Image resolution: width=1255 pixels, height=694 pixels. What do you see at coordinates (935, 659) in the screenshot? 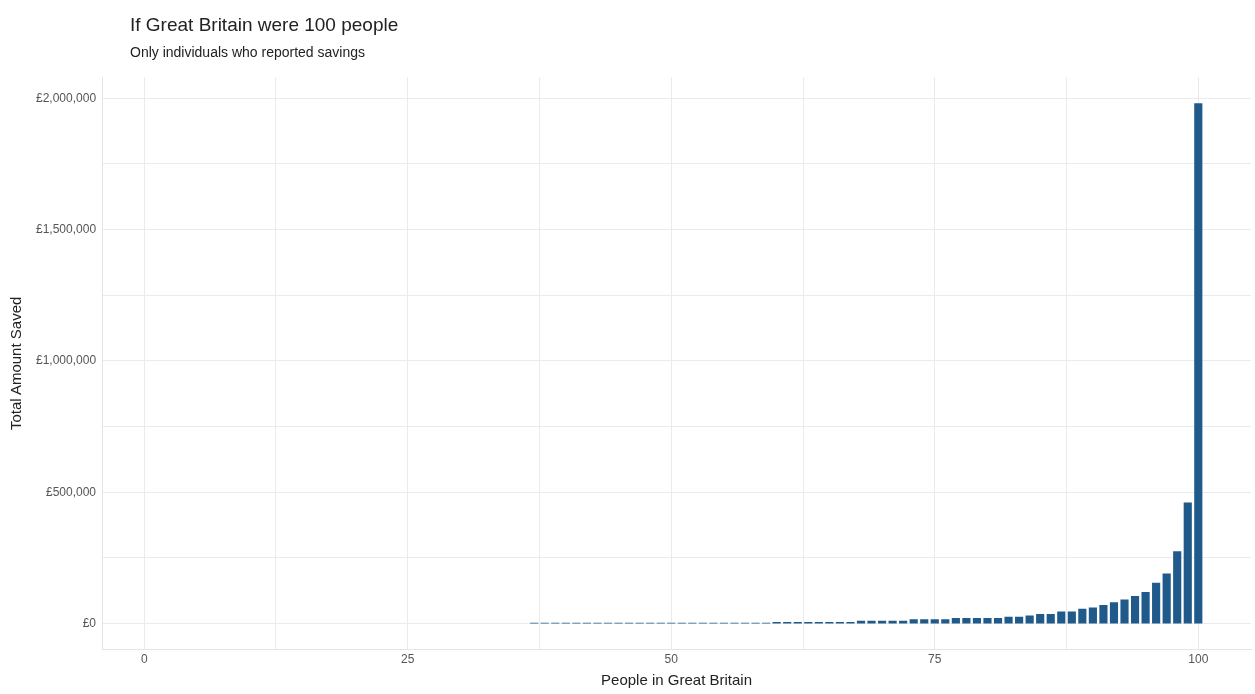
I see `x-tick-label: 75` at bounding box center [935, 659].